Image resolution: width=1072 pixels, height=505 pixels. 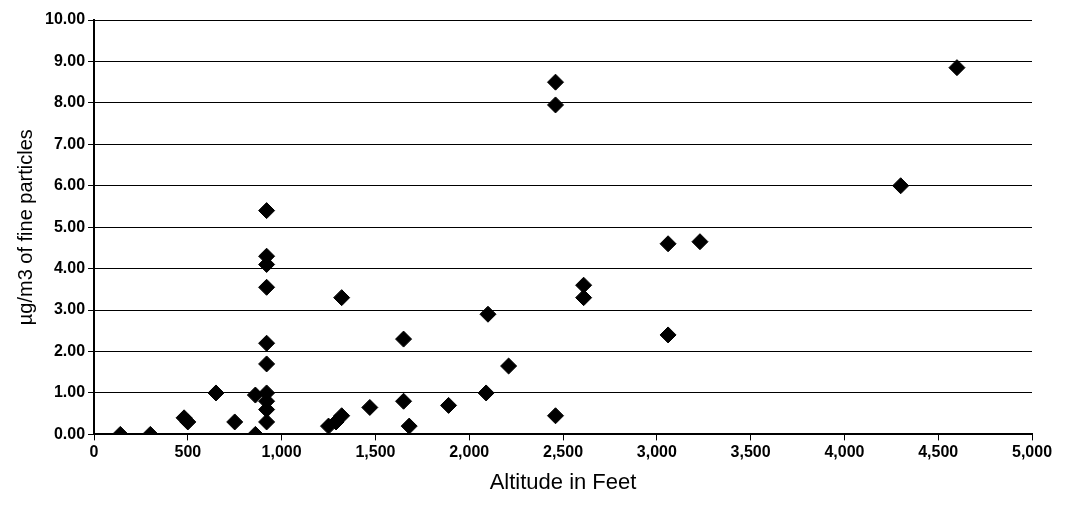 What do you see at coordinates (469, 452) in the screenshot?
I see `x-tick-label: 2,000` at bounding box center [469, 452].